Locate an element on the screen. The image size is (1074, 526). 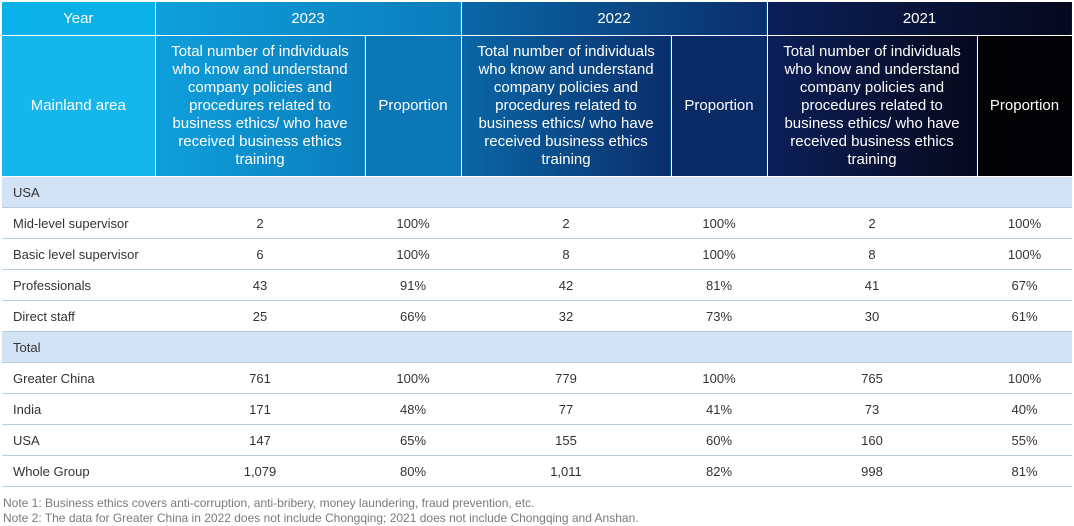
count-cell: 147 is located at coordinates (260, 440).